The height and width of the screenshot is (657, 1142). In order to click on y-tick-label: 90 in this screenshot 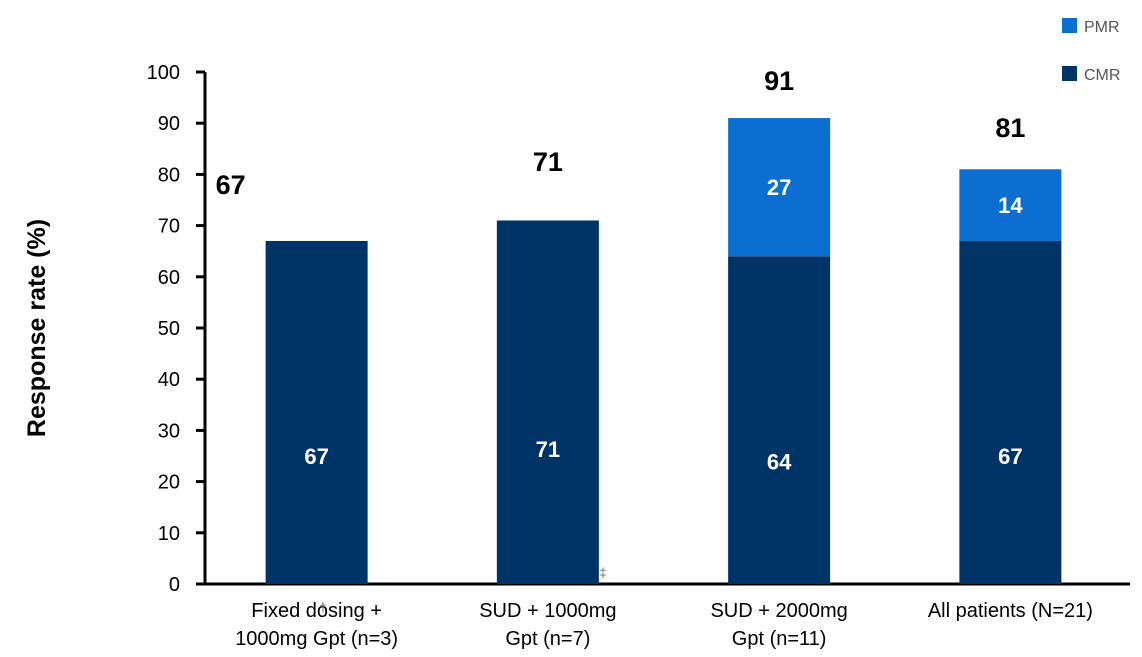, I will do `click(169, 124)`.